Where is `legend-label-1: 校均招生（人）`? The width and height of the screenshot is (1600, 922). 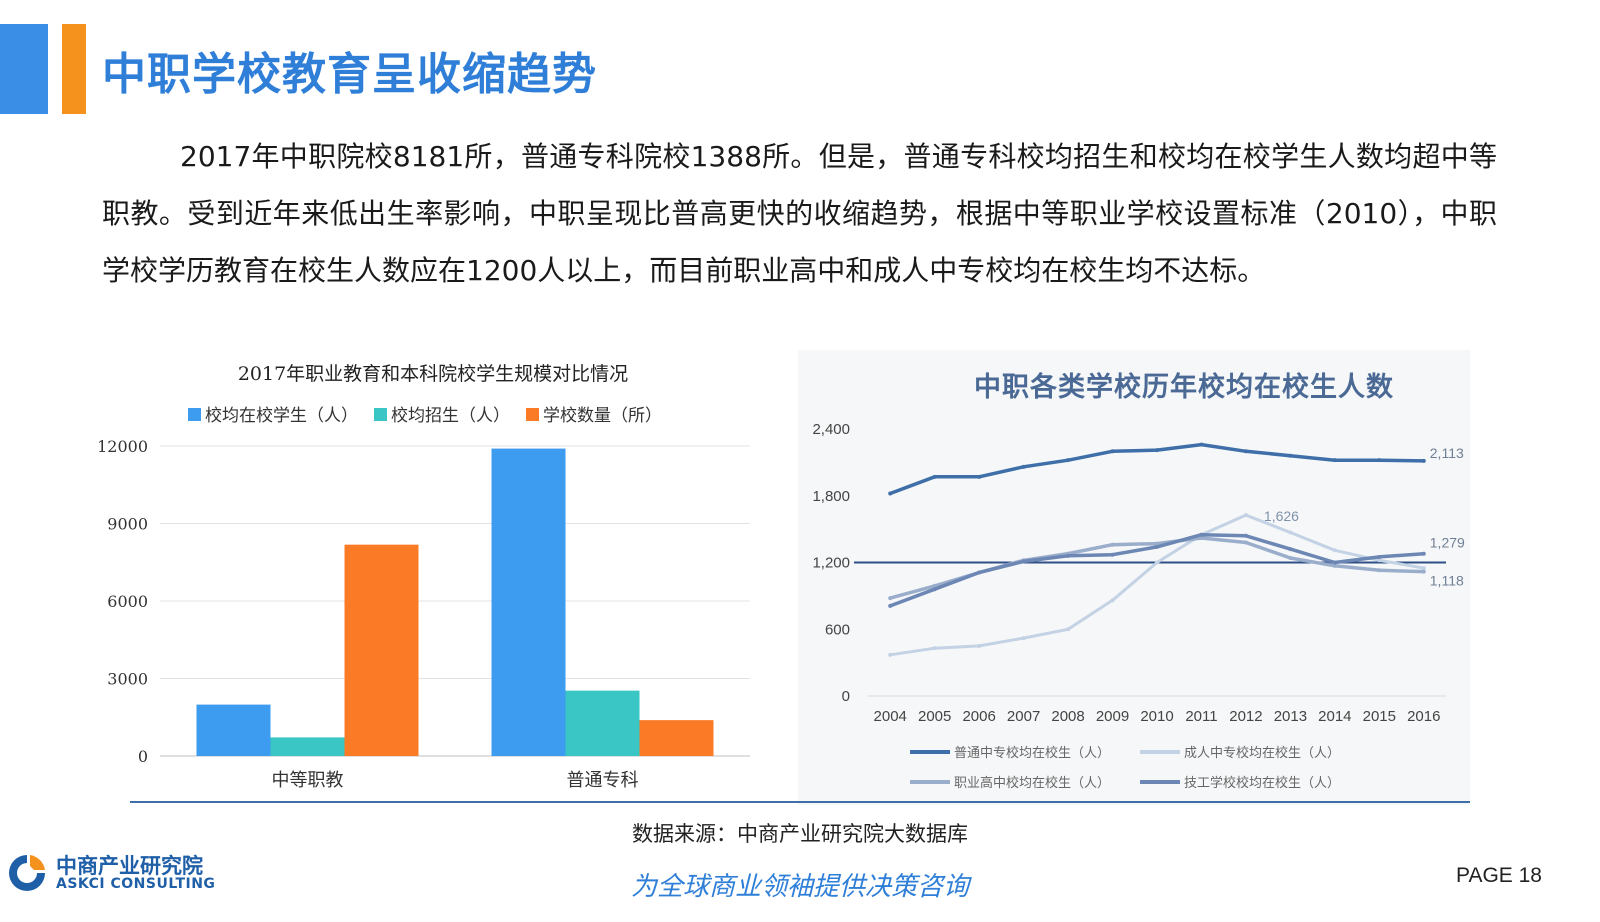
legend-label-1: 校均招生（人） is located at coordinates (450, 416).